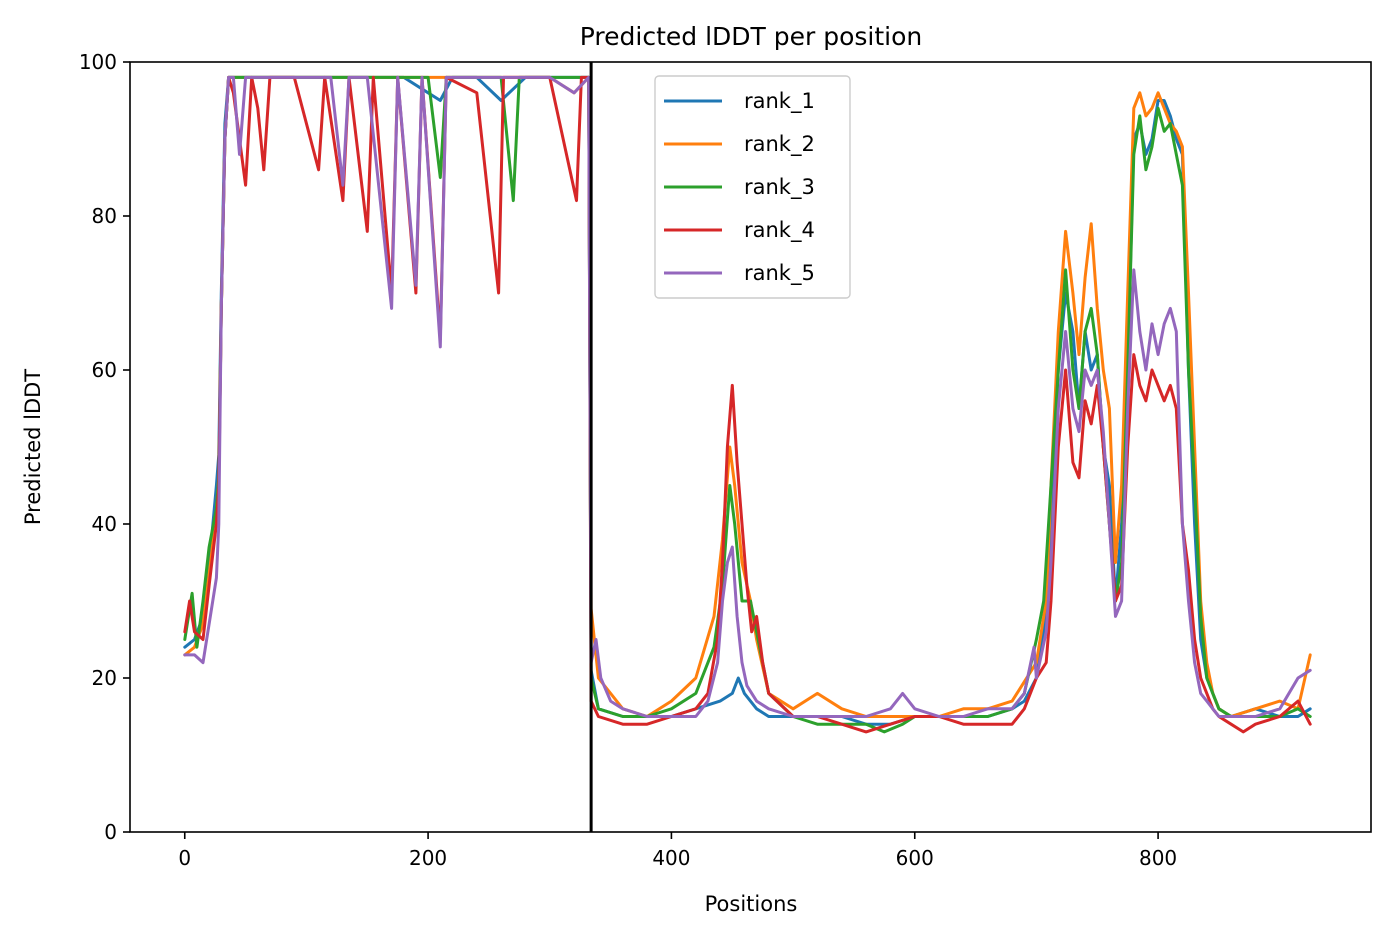 This screenshot has height=939, width=1391. I want to click on legend-label-rank-1: rank_1, so click(779, 101).